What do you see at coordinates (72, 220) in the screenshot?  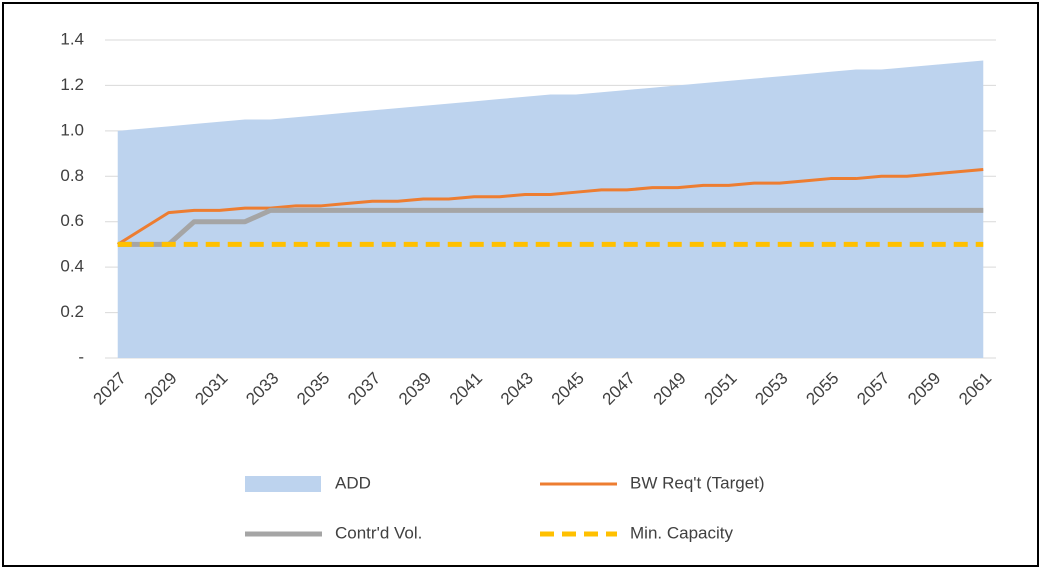 I see `y-tick-label: 0.6` at bounding box center [72, 220].